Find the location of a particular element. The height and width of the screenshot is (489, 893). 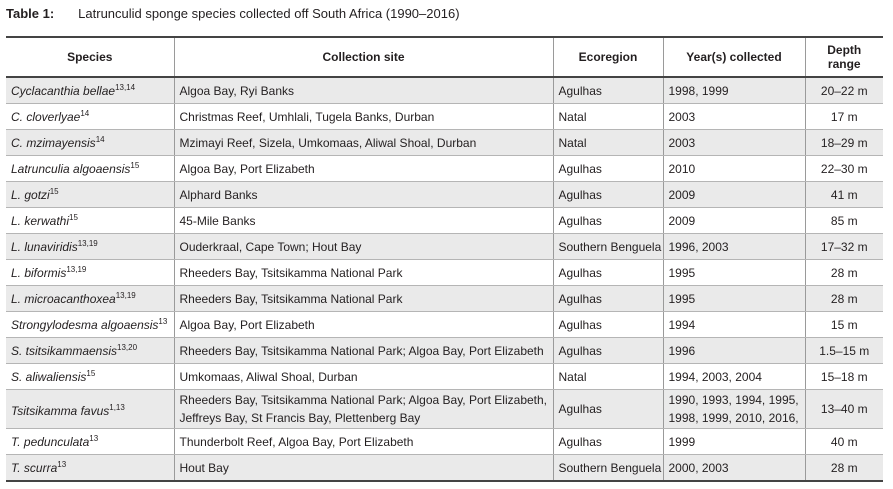

reference-superscript: 13,20 is located at coordinates (127, 347).